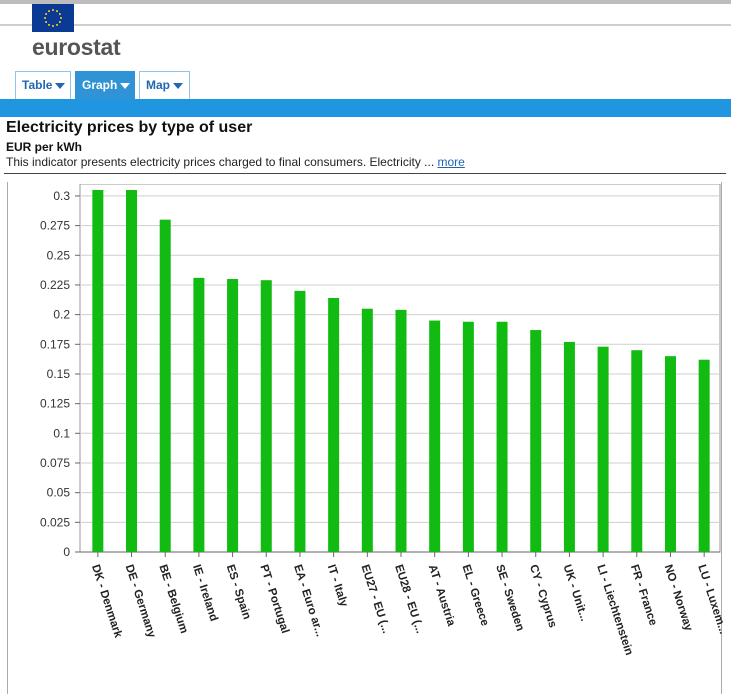  Describe the element at coordinates (441, 595) in the screenshot. I see `x-tick-label: AT - Austria` at that location.